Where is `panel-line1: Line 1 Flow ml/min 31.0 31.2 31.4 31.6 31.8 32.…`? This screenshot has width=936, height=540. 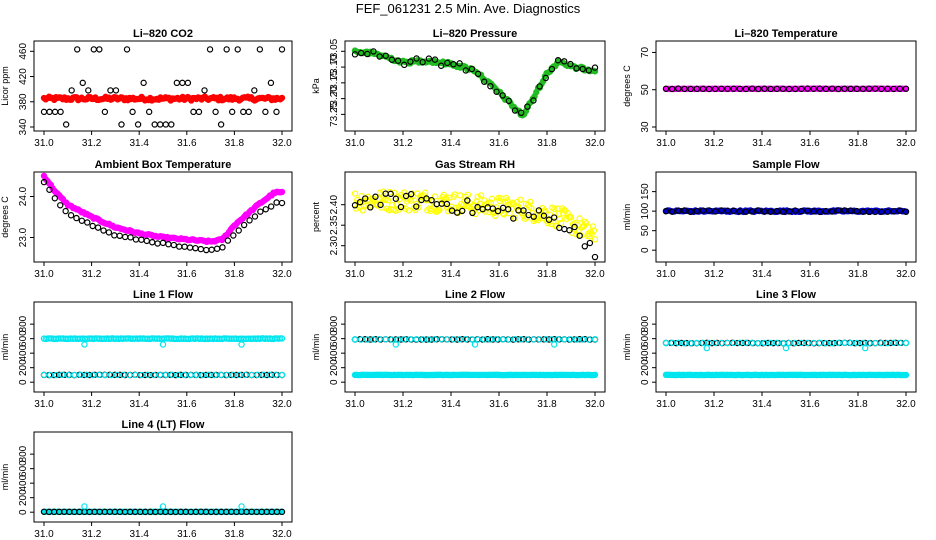
panel-line1: Line 1 Flow ml/min 31.0 31.2 31.4 31.6 31.8 32.… is located at coordinates (146, 349).